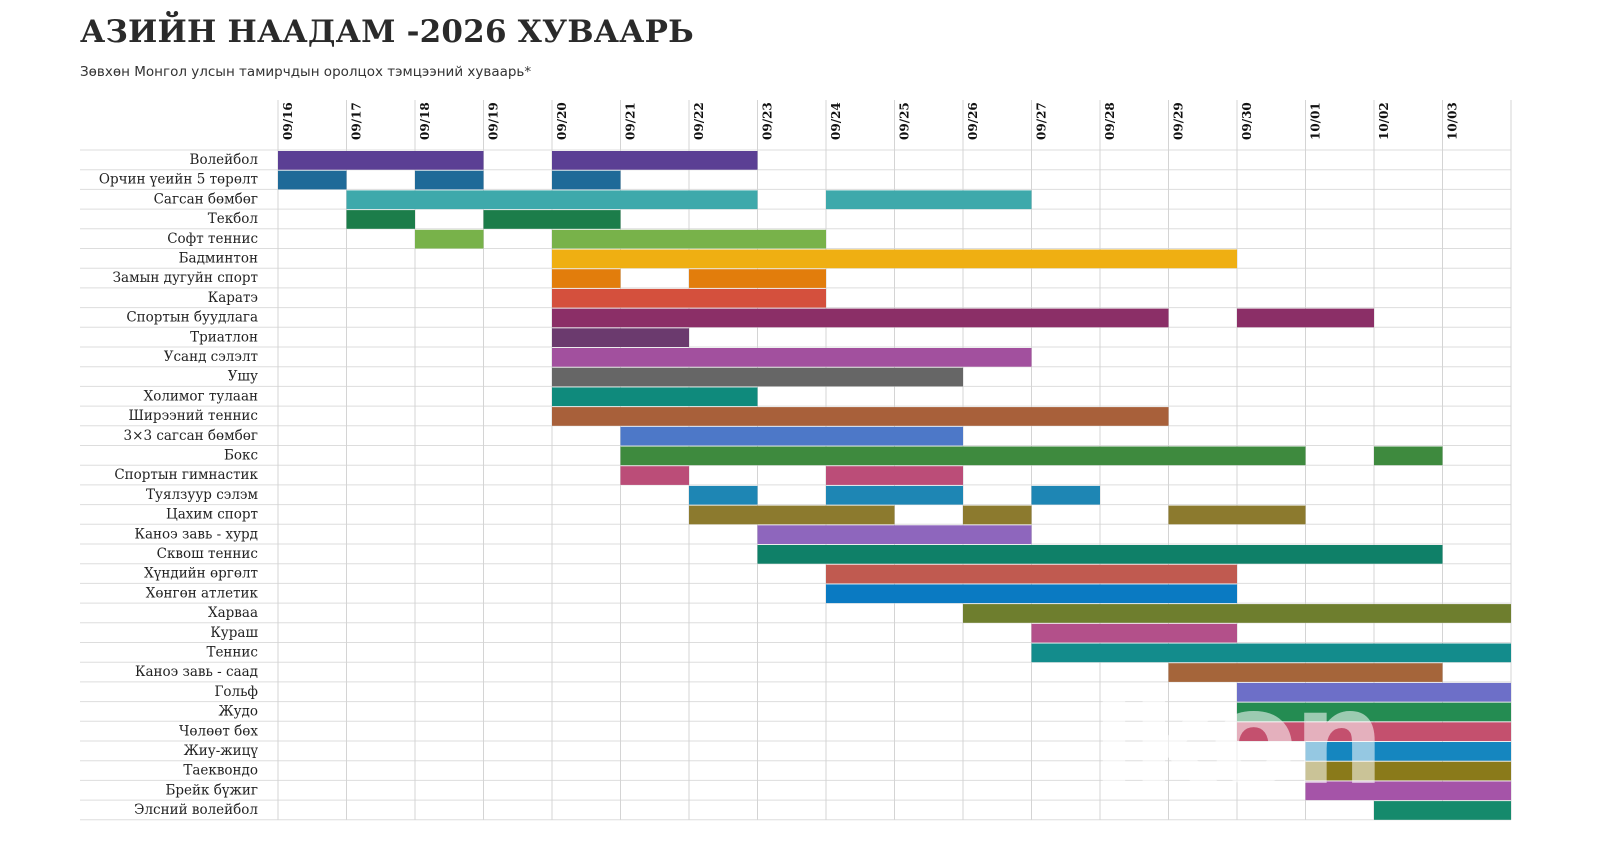  What do you see at coordinates (224, 337) in the screenshot?
I see `row-label: Триатлон` at bounding box center [224, 337].